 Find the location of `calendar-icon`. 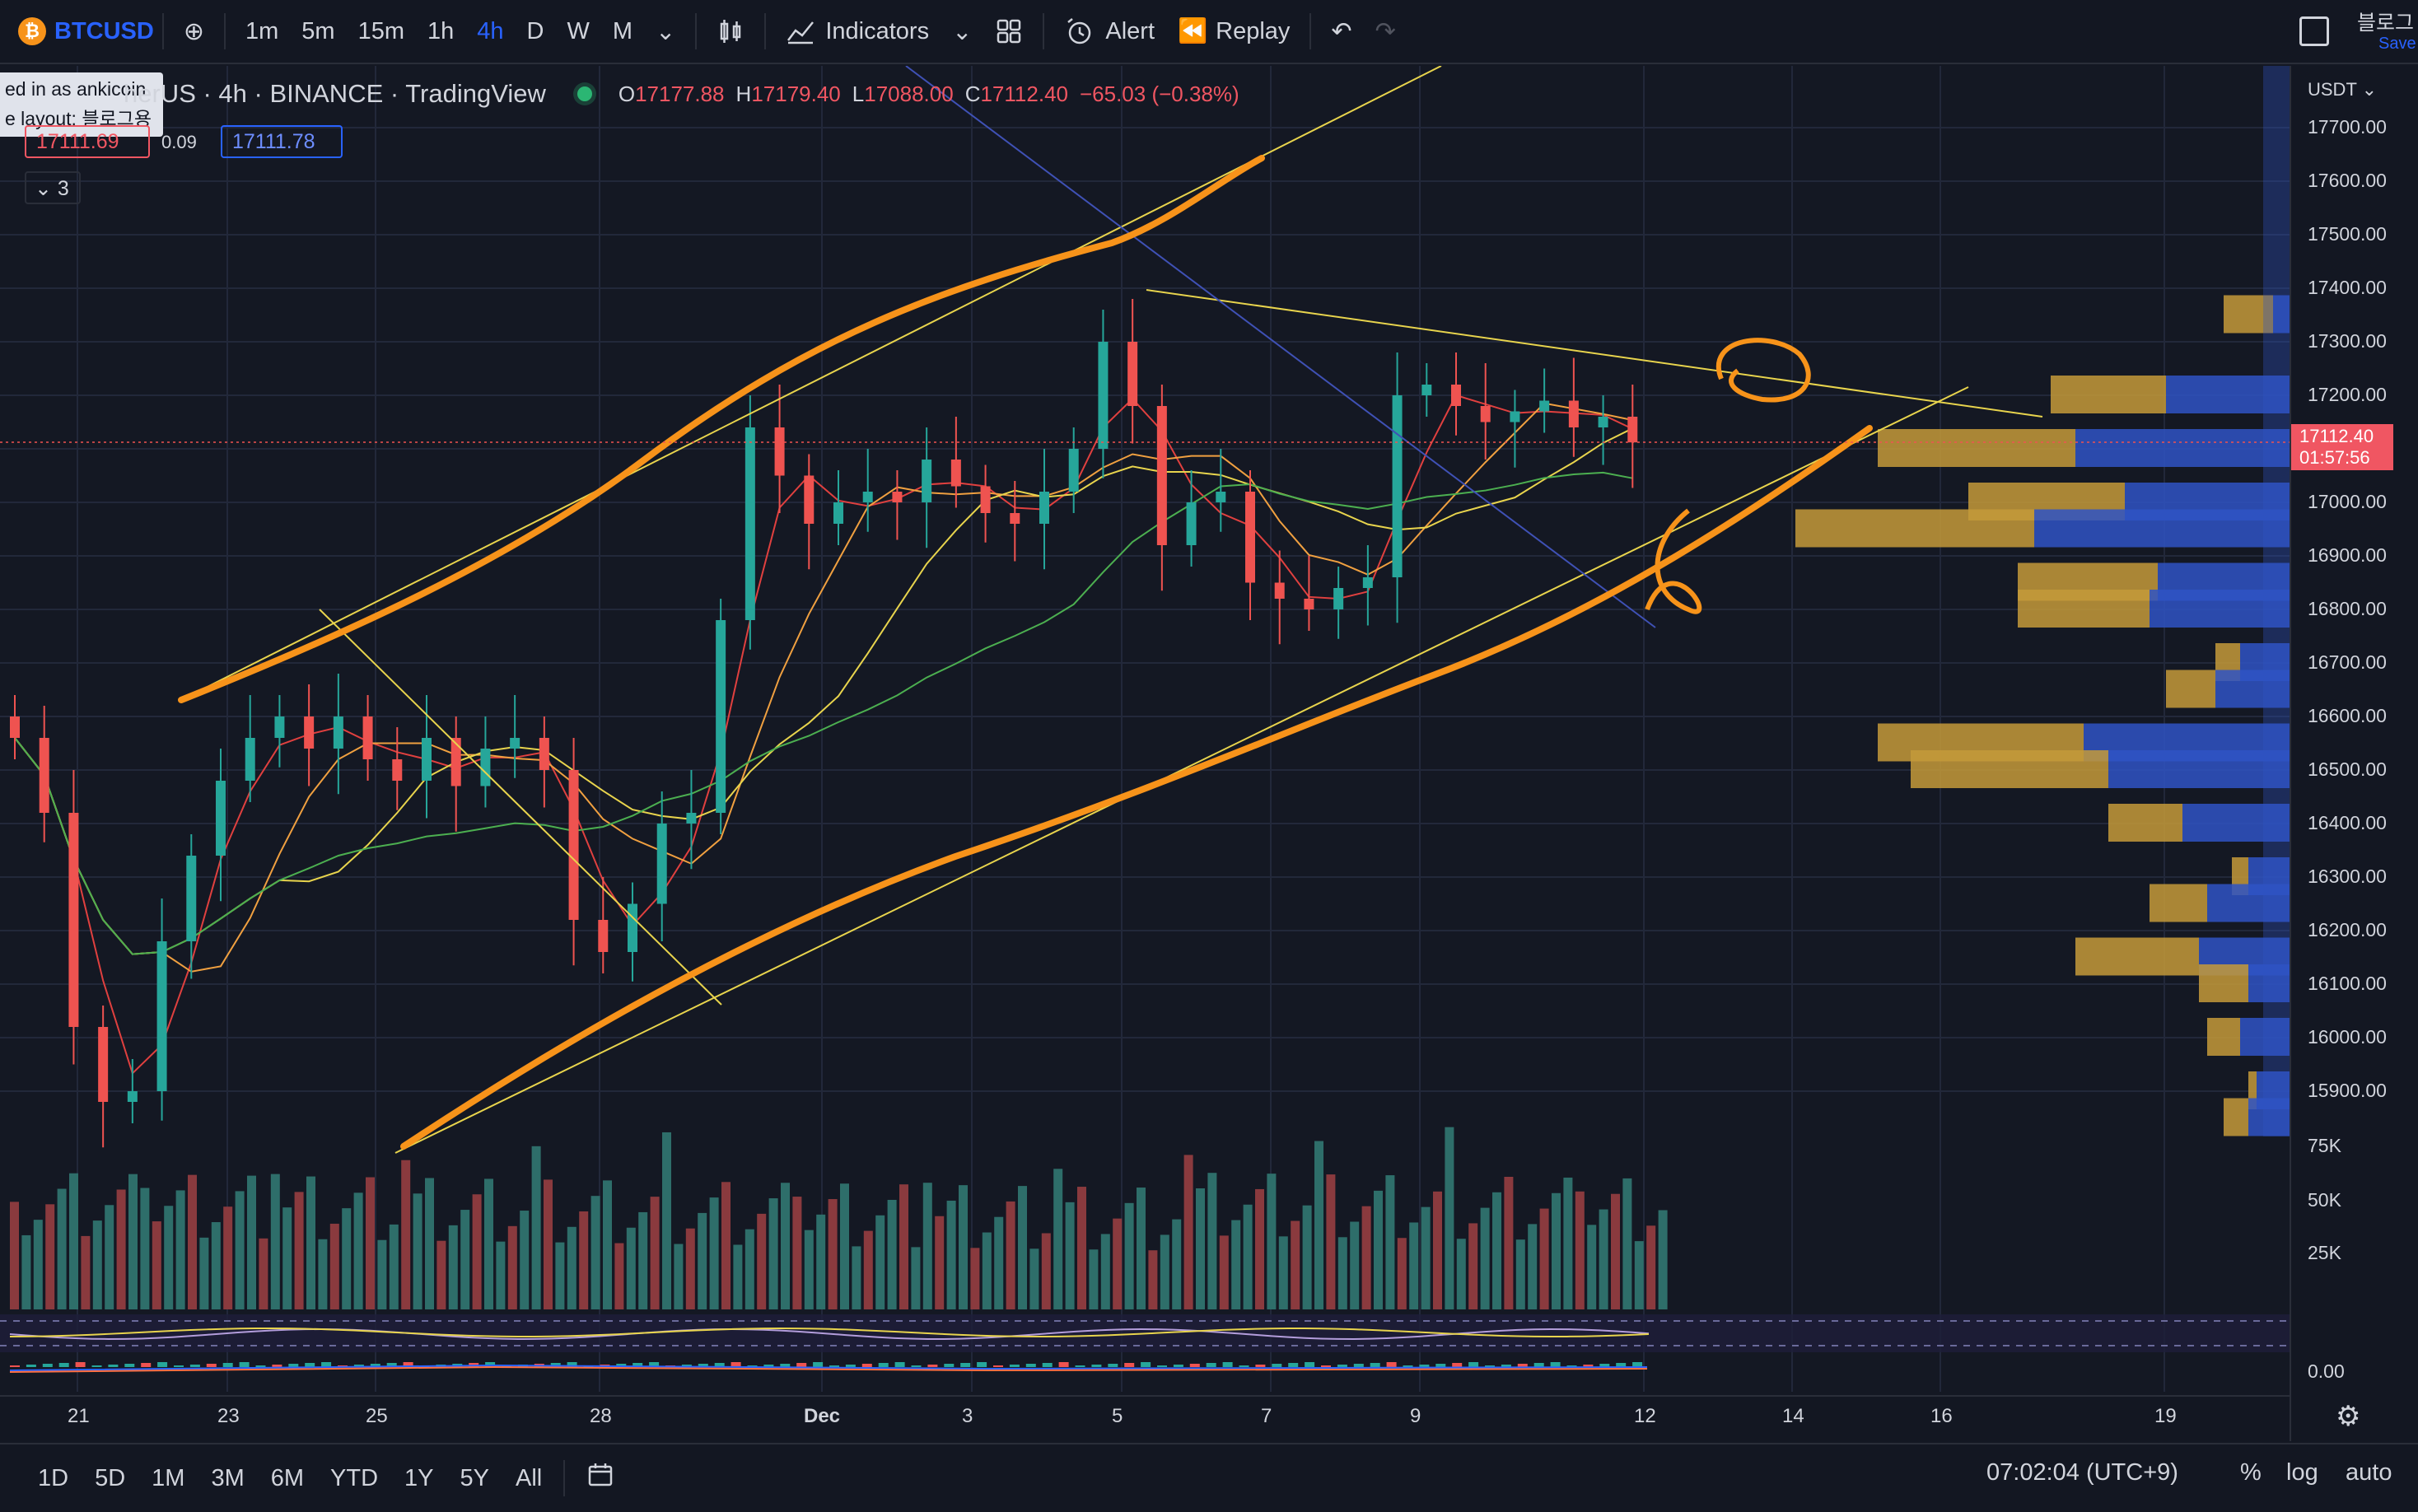

calendar-icon is located at coordinates (600, 1478).